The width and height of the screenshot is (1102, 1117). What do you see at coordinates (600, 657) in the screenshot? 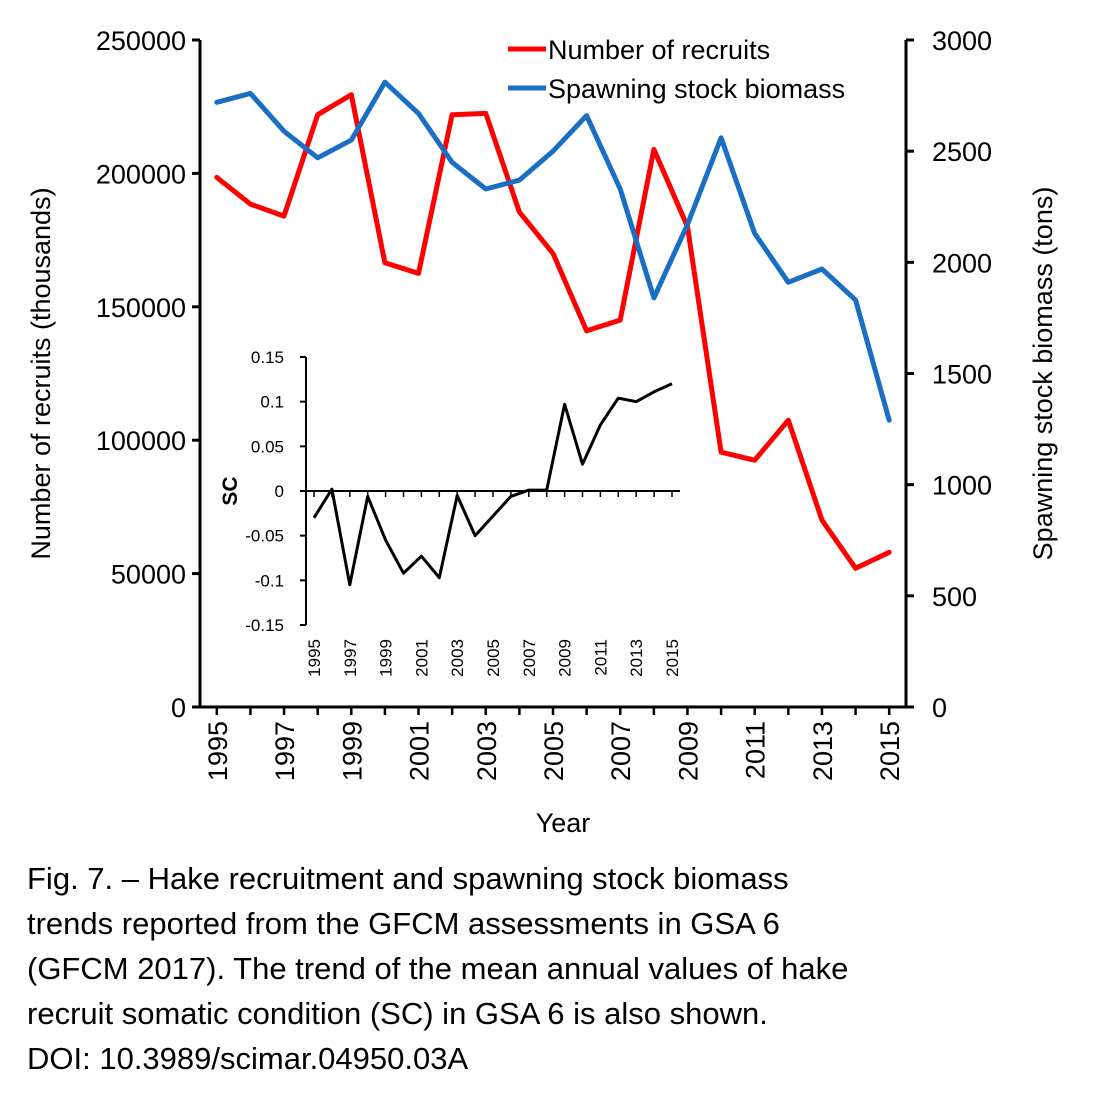
I see `inset-x-tick-label: 2011` at bounding box center [600, 657].